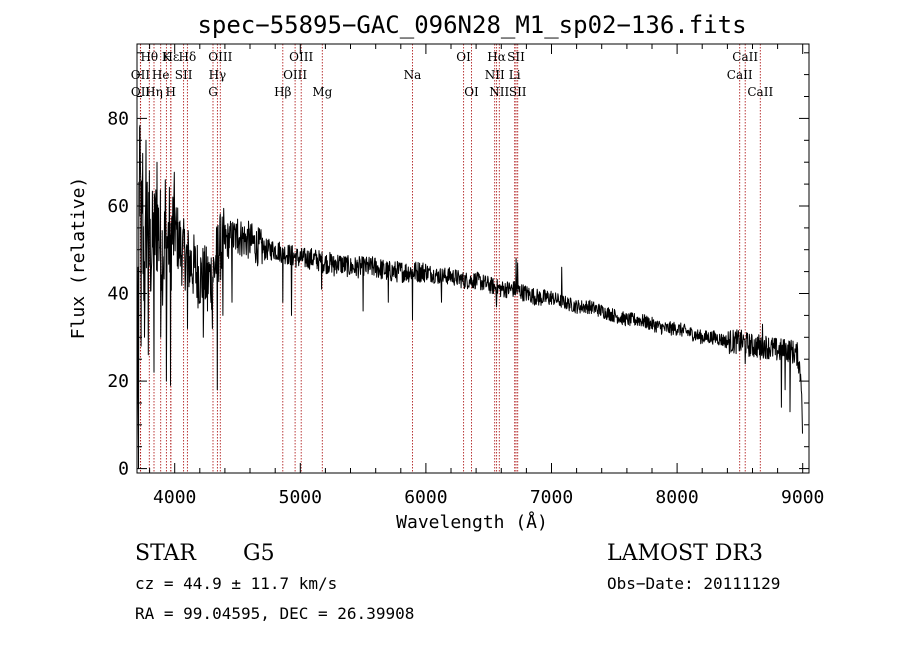 The height and width of the screenshot is (649, 900). Describe the element at coordinates (685, 553) in the screenshot. I see `survey-name: LAMOST DR3` at that location.